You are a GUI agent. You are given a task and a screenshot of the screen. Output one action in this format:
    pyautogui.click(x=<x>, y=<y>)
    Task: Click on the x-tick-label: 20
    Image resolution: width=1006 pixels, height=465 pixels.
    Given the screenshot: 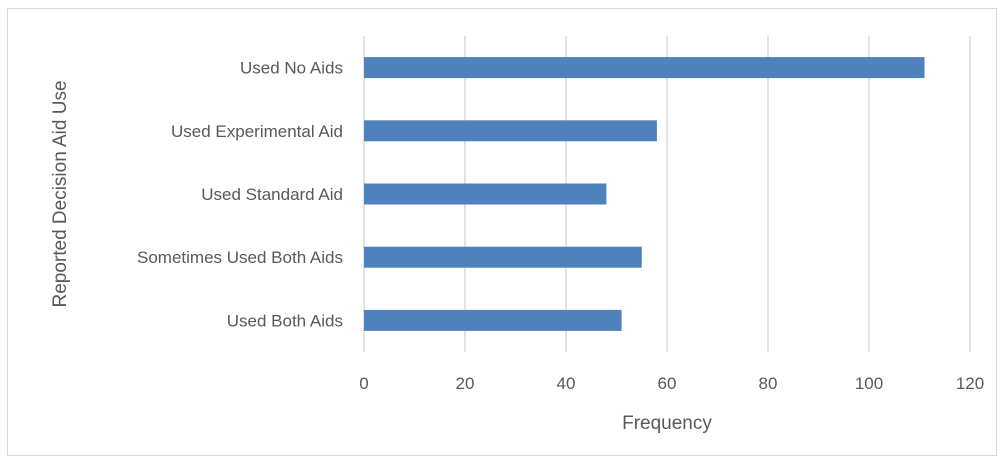 What is the action you would take?
    pyautogui.click(x=465, y=383)
    